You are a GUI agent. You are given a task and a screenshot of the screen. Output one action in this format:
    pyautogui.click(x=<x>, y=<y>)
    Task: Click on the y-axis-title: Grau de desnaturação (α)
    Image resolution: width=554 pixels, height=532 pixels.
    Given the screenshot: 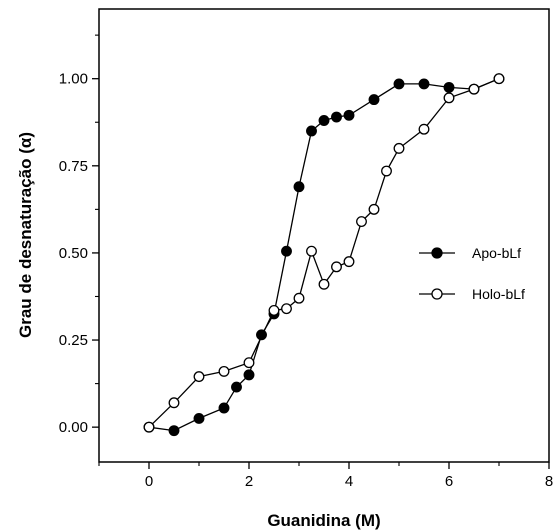 What is the action you would take?
    pyautogui.click(x=25, y=235)
    